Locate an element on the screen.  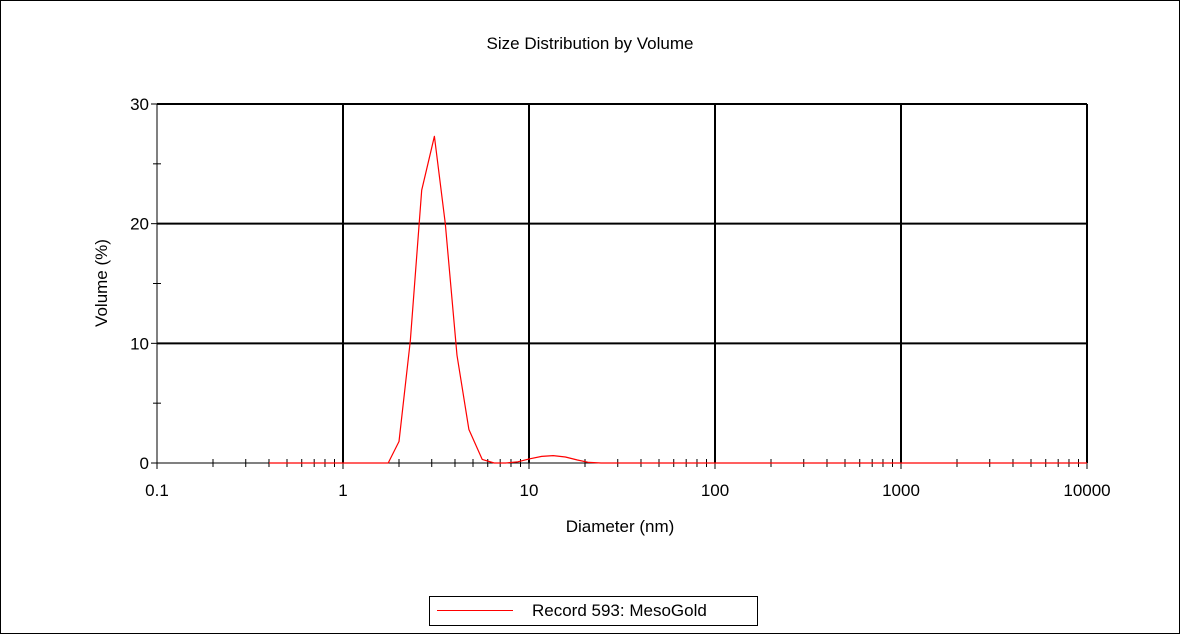
chart-title: Size Distribution by Volume is located at coordinates (590, 43).